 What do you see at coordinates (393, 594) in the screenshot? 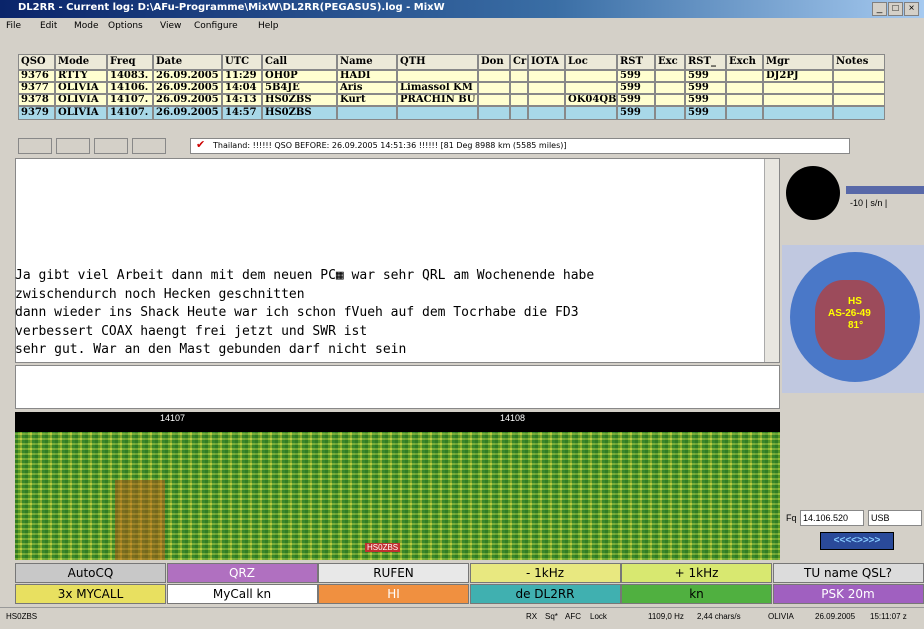
I see `macro-button: HI` at bounding box center [393, 594].